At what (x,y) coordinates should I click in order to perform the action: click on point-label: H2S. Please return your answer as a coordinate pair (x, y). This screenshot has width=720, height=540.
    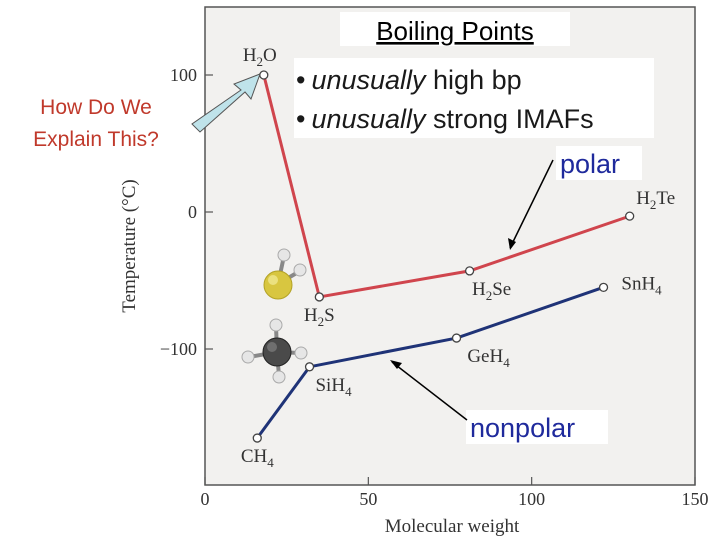
    Looking at the image, I should click on (319, 317).